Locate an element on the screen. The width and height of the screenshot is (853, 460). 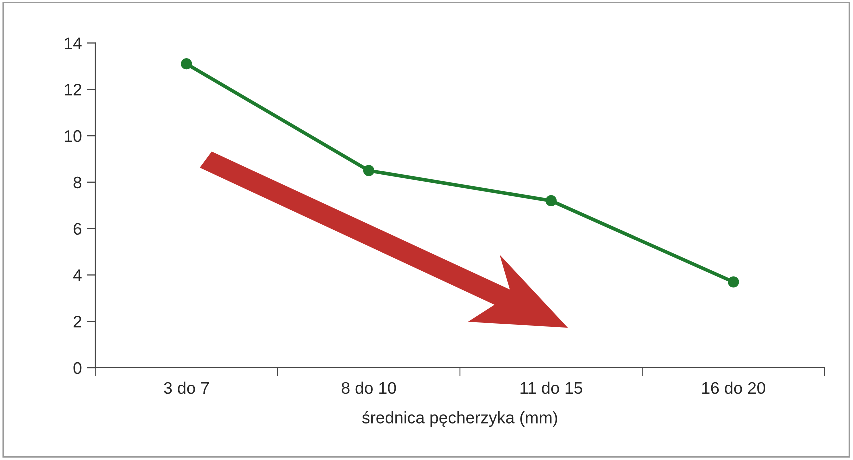
x-tick-label: 16 do 20 is located at coordinates (734, 388).